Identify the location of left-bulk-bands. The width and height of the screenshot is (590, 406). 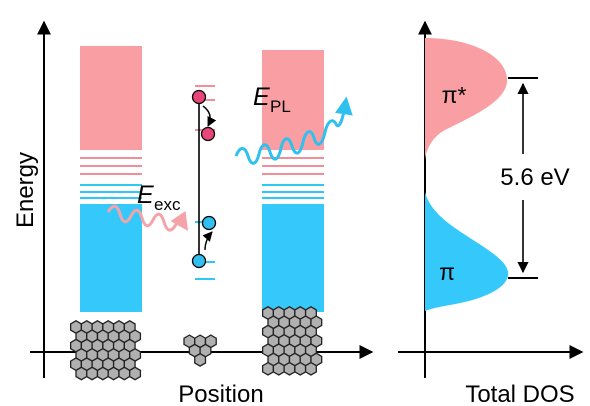
(111, 179).